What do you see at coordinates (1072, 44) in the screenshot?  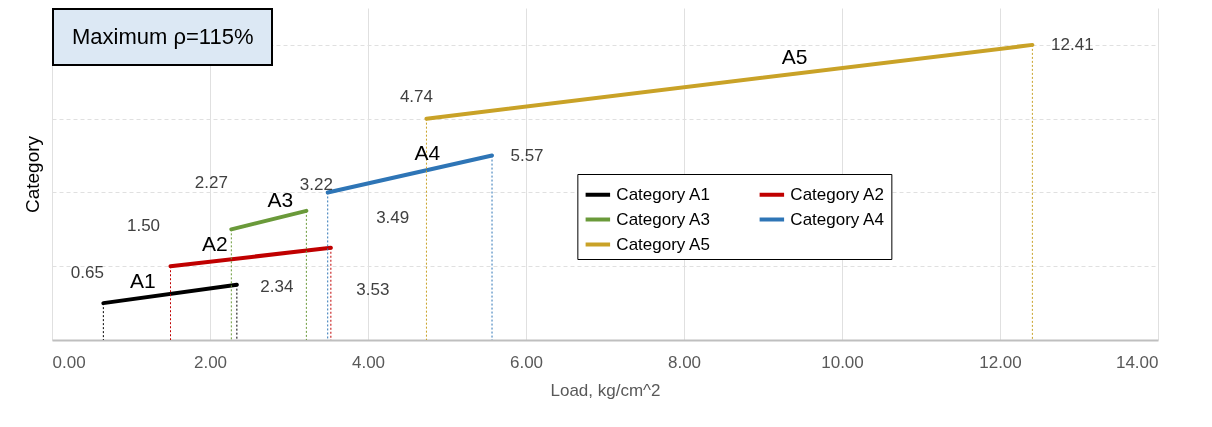 I see `annotation: 12.41` at bounding box center [1072, 44].